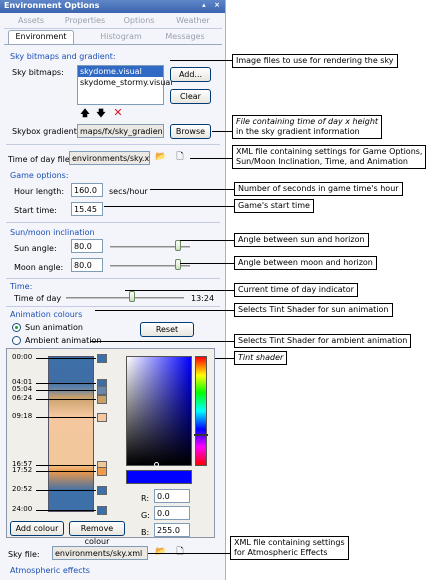  What do you see at coordinates (118, 112) in the screenshot?
I see `delete-bitmap-icon: ✕` at bounding box center [118, 112].